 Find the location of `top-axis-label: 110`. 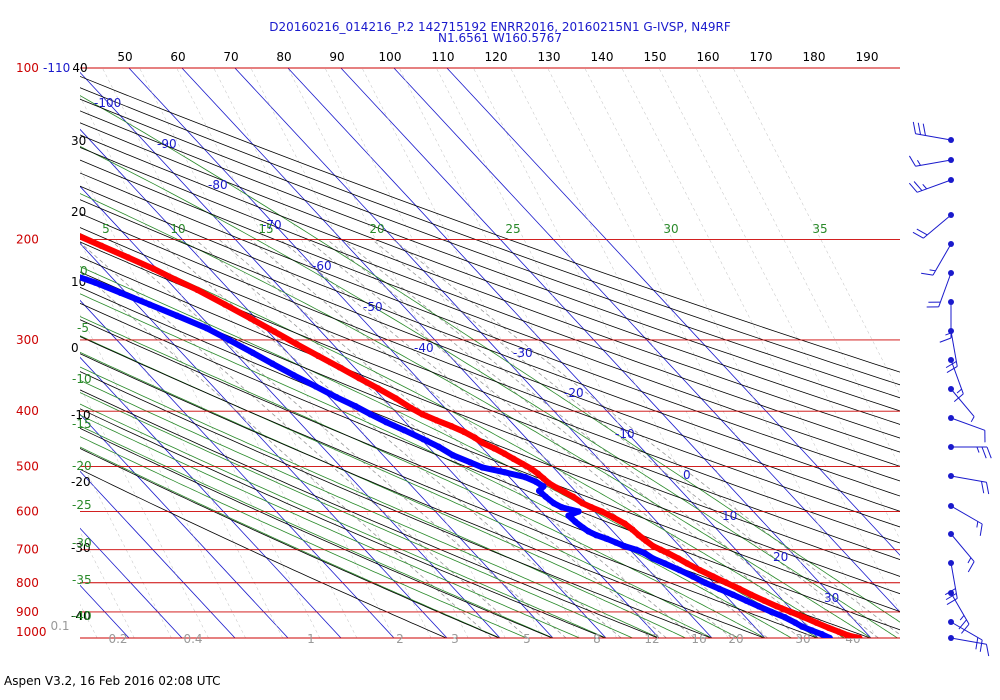

top-axis-label: 110 is located at coordinates (443, 57).